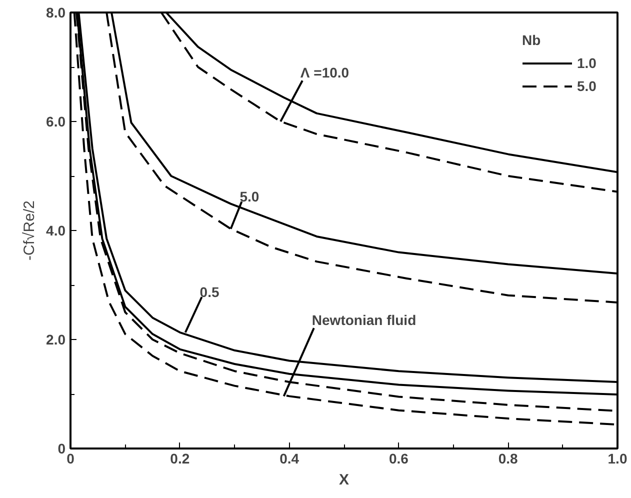  I want to click on annotation: 0.5, so click(210, 292).